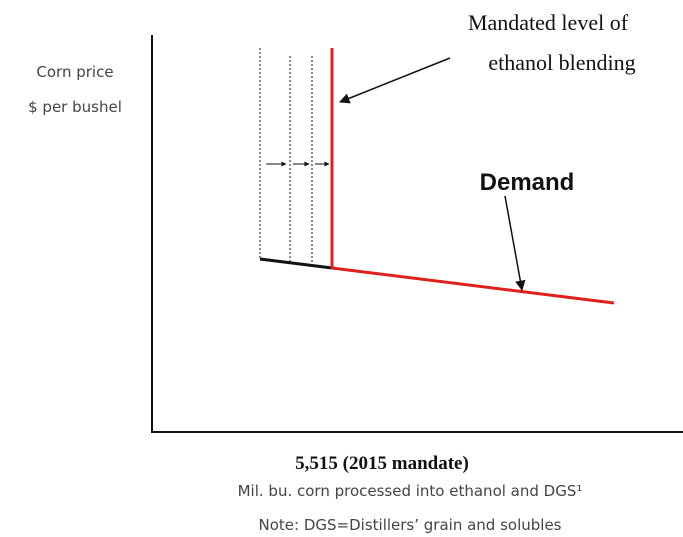  I want to click on shift-lines, so click(286, 157).